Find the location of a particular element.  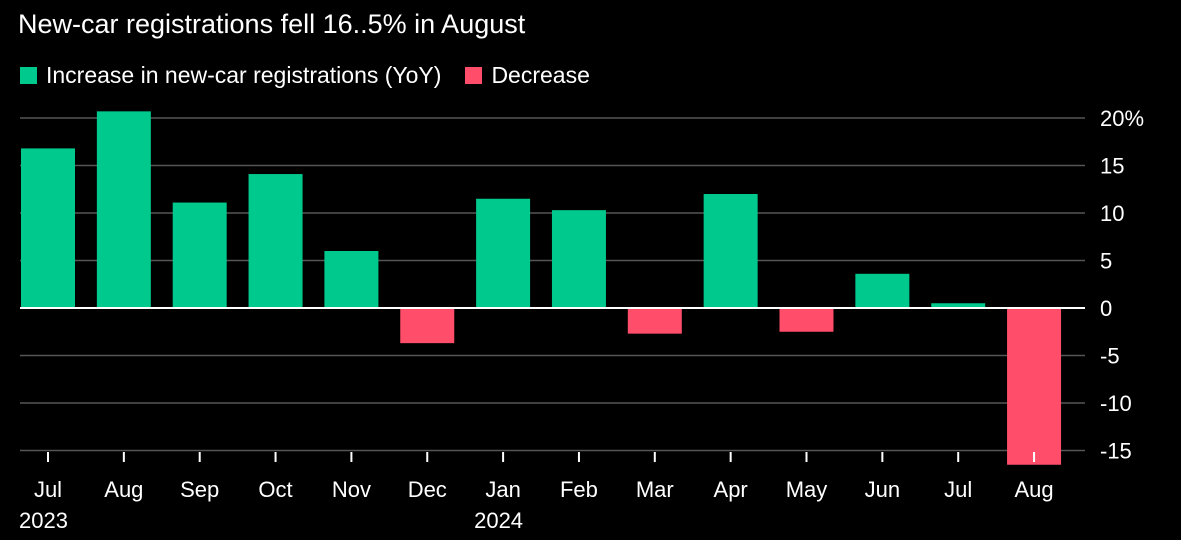

x-year-label: 2024 is located at coordinates (498, 520).